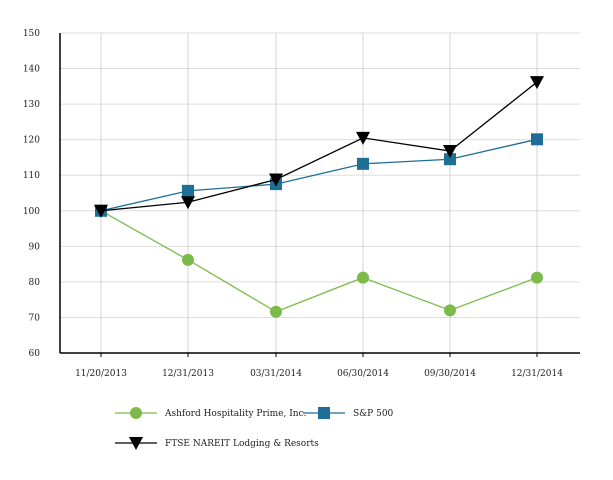  I want to click on x-tick-label: 12/31/2013, so click(188, 374).